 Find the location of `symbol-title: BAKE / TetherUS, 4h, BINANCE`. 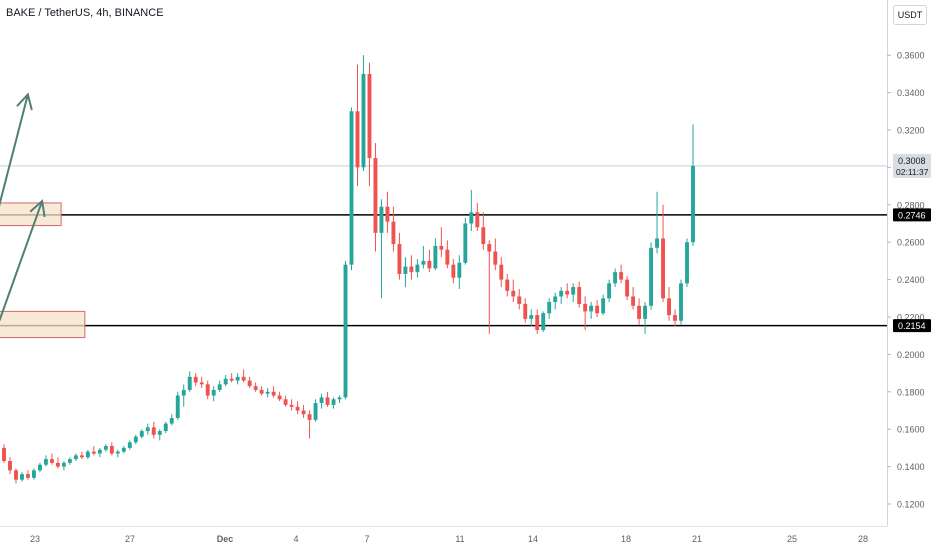

symbol-title: BAKE / TetherUS, 4h, BINANCE is located at coordinates (85, 13).